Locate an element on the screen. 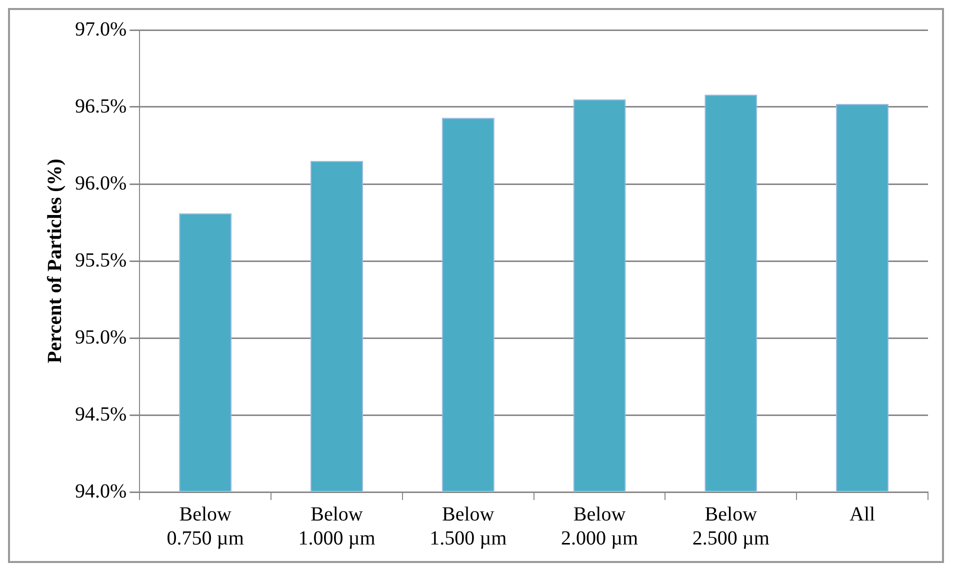 The image size is (956, 575). x-tick-label: Below 2.000 µm is located at coordinates (599, 526).